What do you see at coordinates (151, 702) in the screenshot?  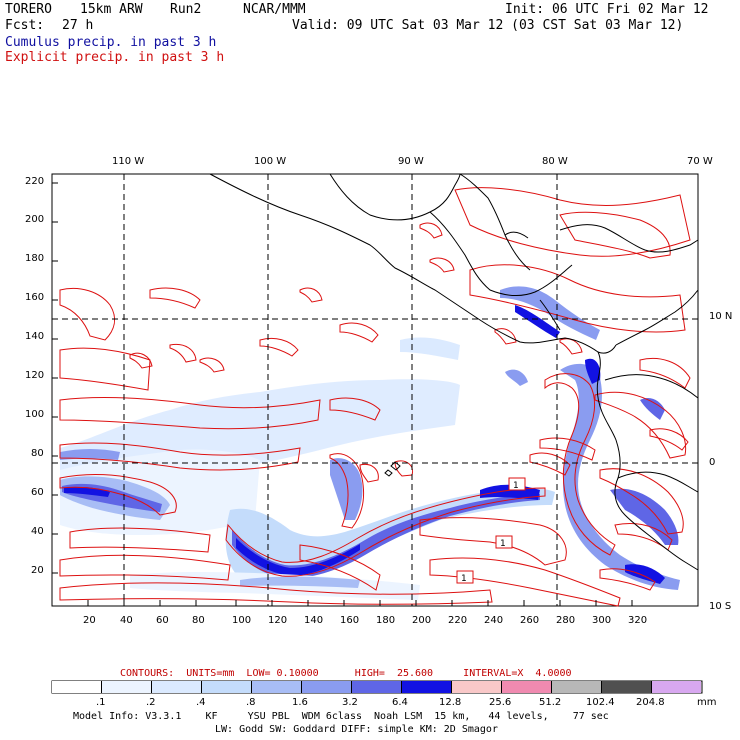 I see `colorbar-label: .2` at bounding box center [151, 702].